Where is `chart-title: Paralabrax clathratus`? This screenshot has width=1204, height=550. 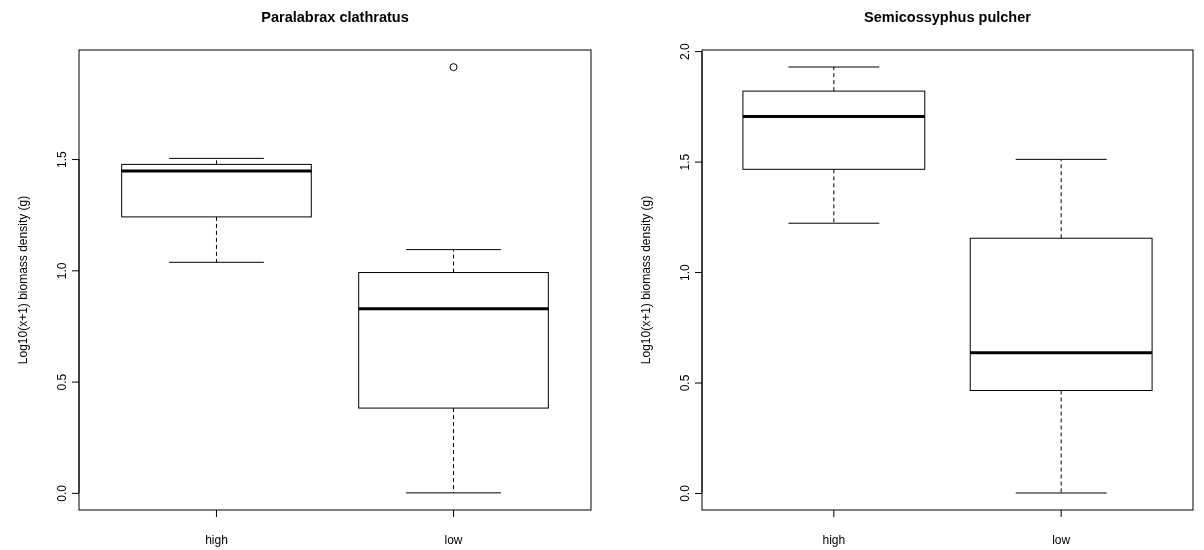
chart-title: Paralabrax clathratus is located at coordinates (335, 17).